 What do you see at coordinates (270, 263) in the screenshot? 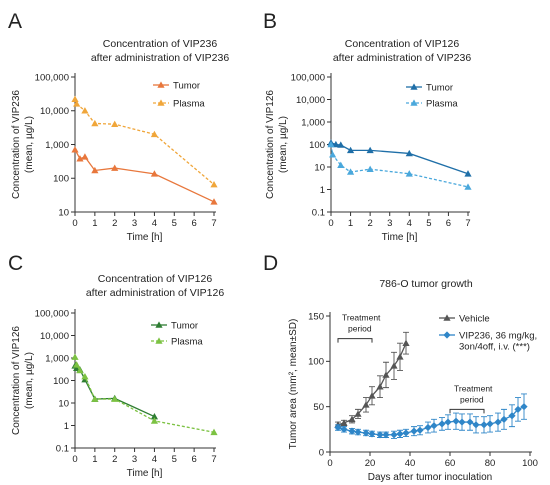
I see `panel-letter: D` at bounding box center [270, 263].